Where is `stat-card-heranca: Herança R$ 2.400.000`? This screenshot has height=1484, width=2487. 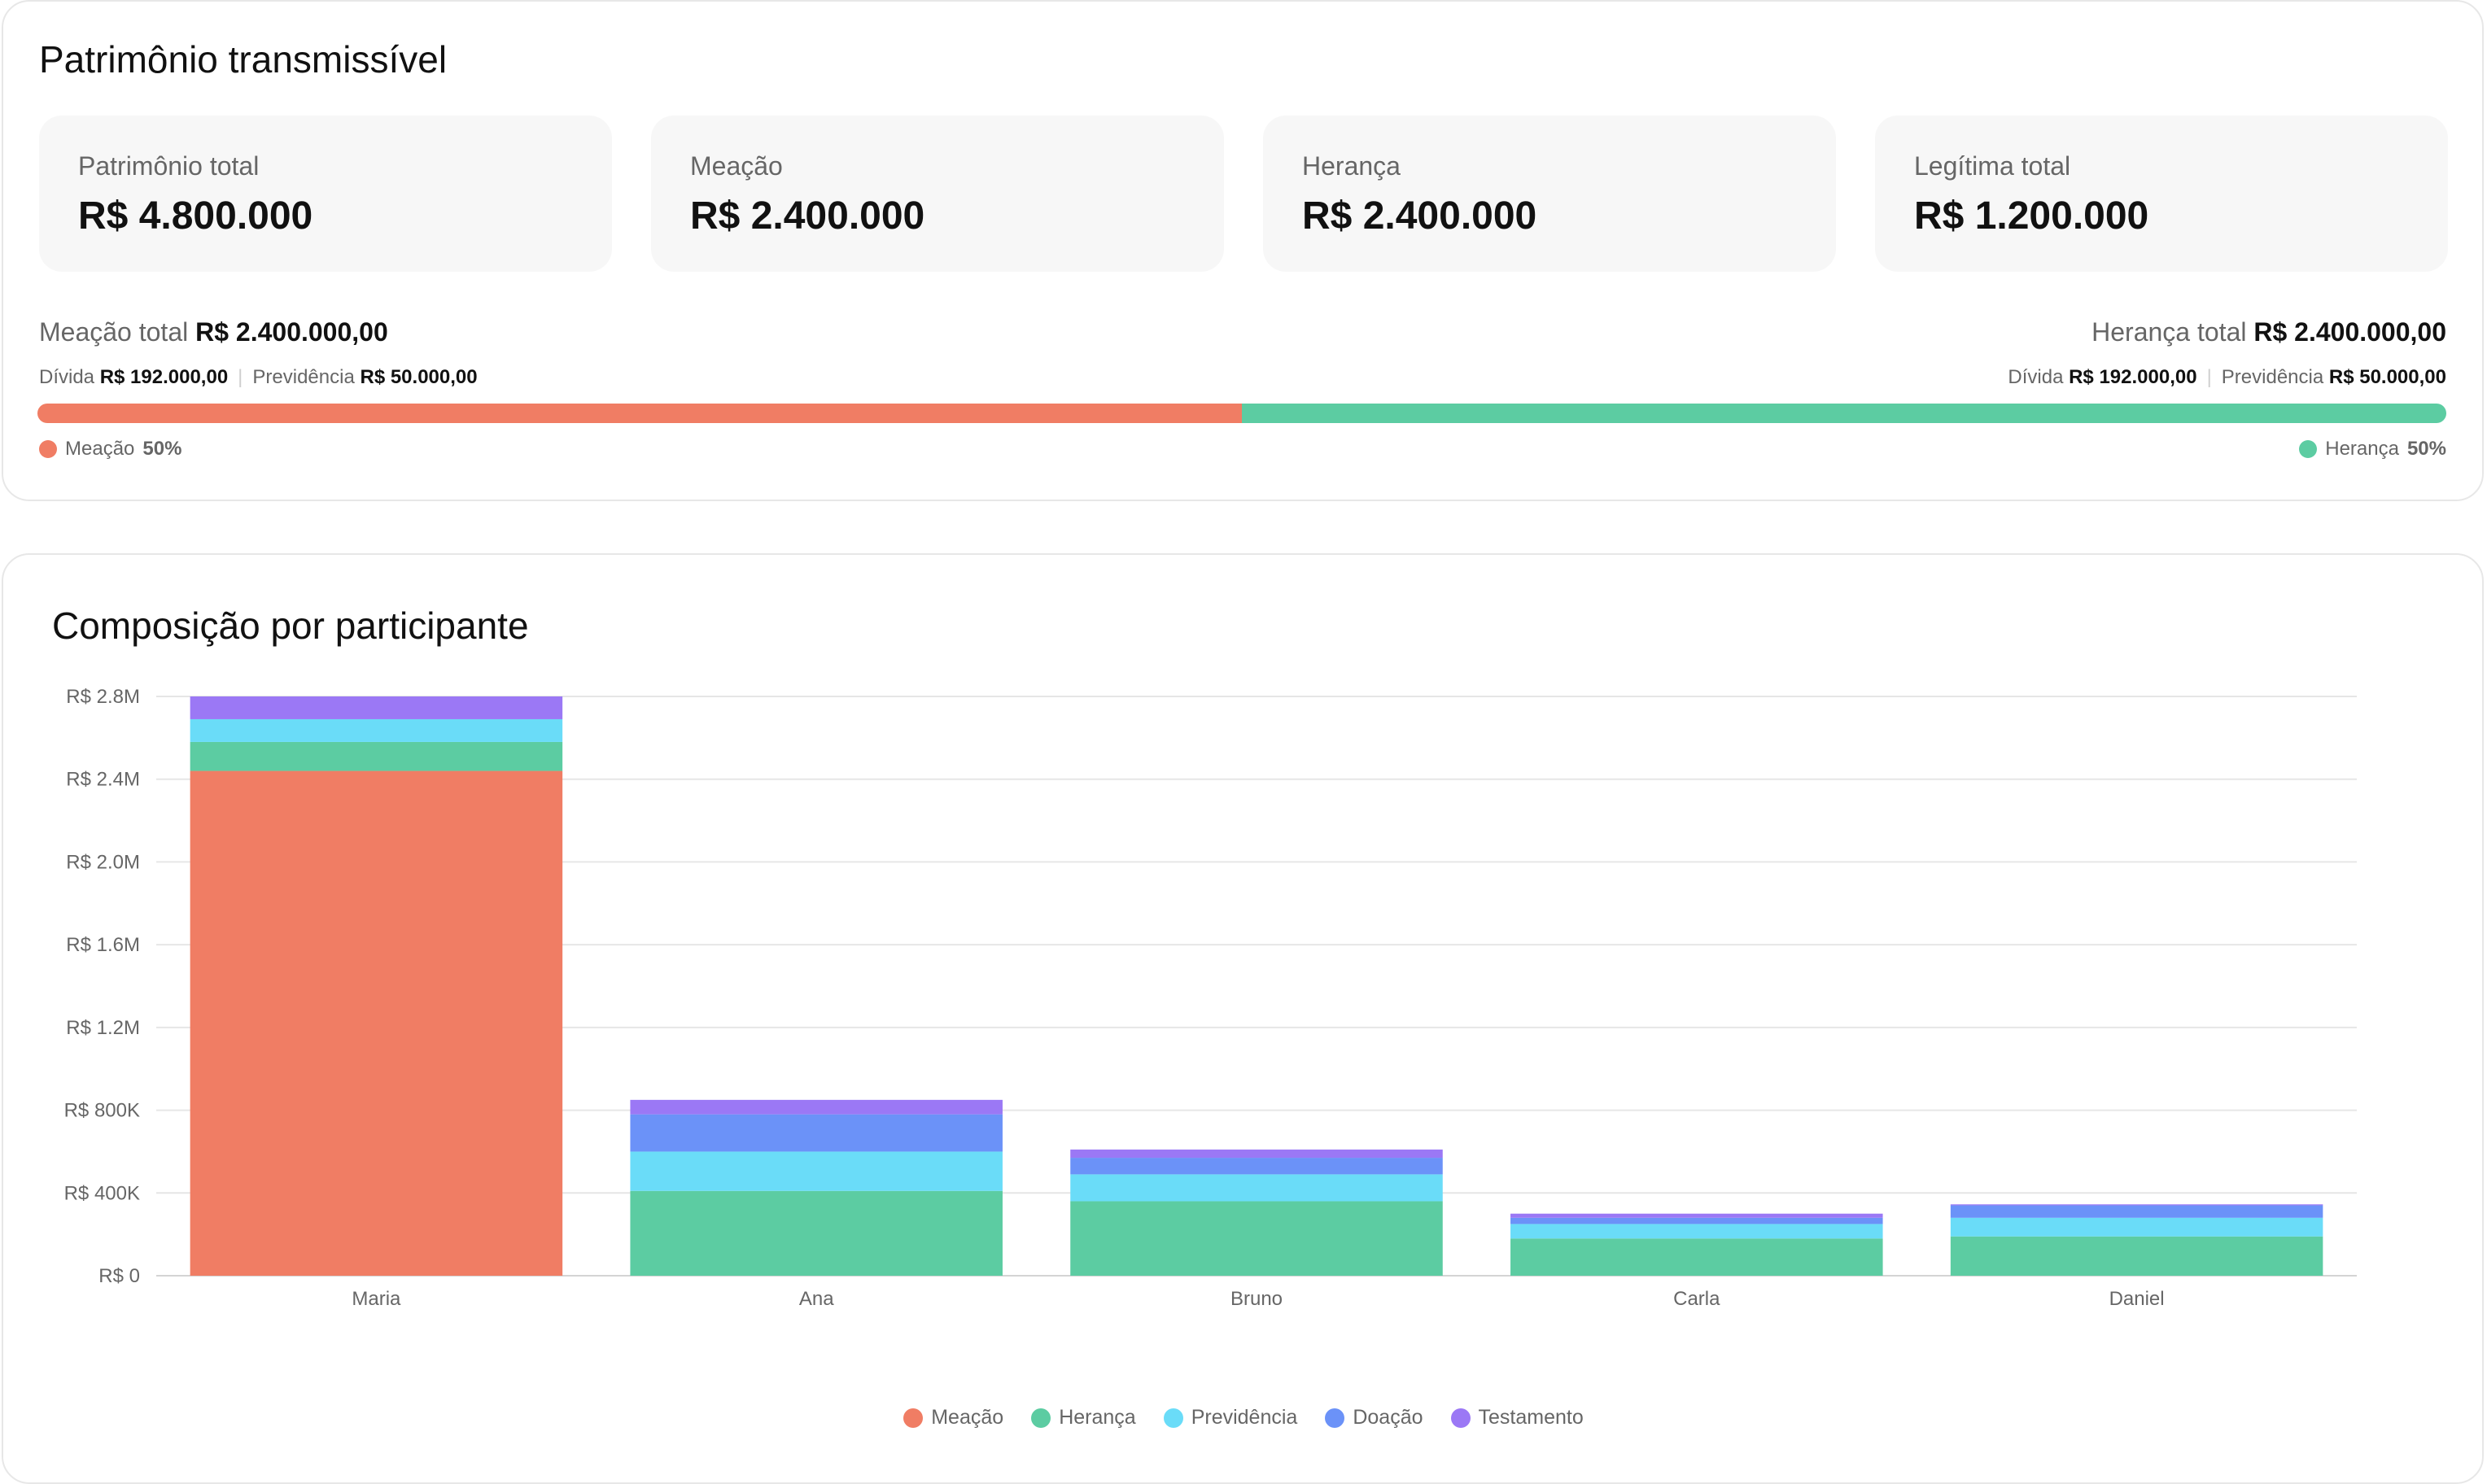 stat-card-heranca: Herança R$ 2.400.000 is located at coordinates (1550, 194).